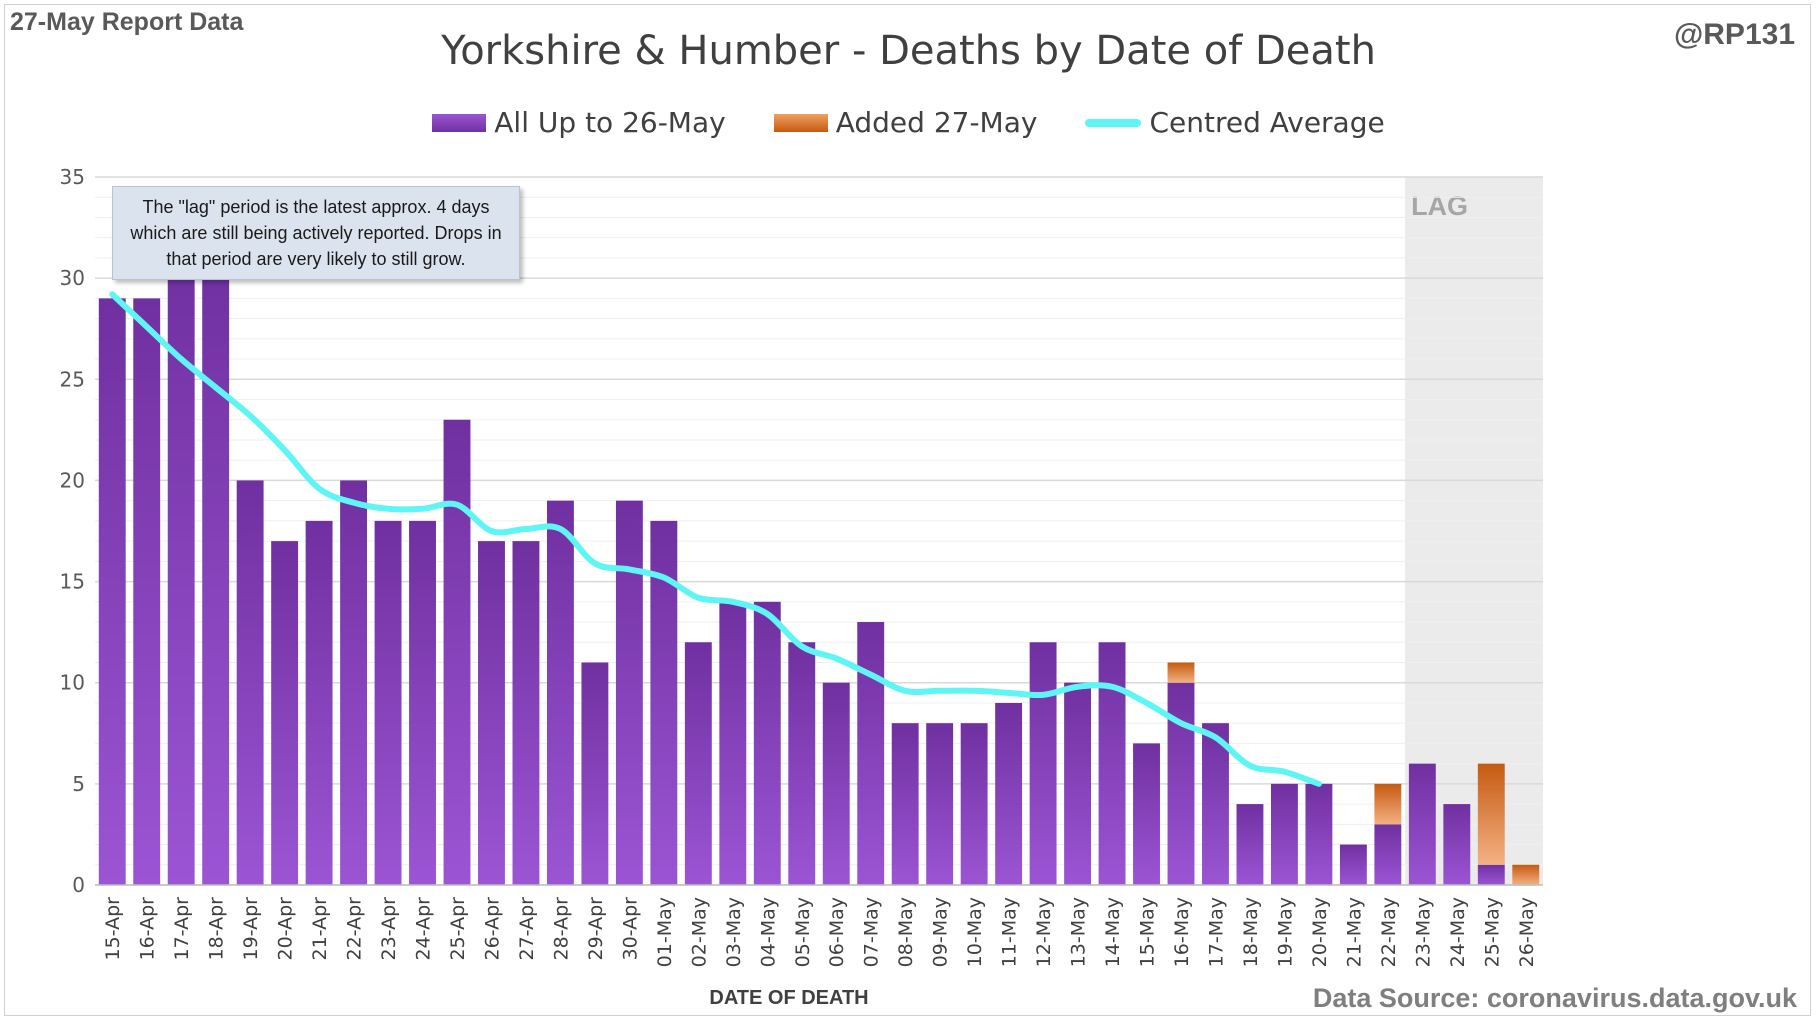 This screenshot has height=1022, width=1817. Describe the element at coordinates (1734, 34) in the screenshot. I see `author-handle: @RP131` at that location.